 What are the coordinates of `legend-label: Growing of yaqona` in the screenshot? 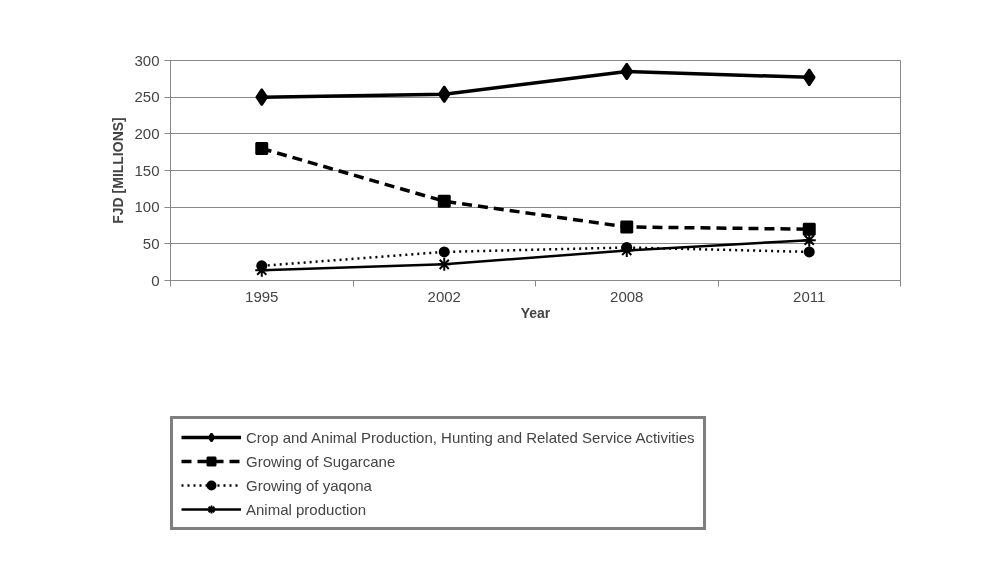 It's located at (309, 485).